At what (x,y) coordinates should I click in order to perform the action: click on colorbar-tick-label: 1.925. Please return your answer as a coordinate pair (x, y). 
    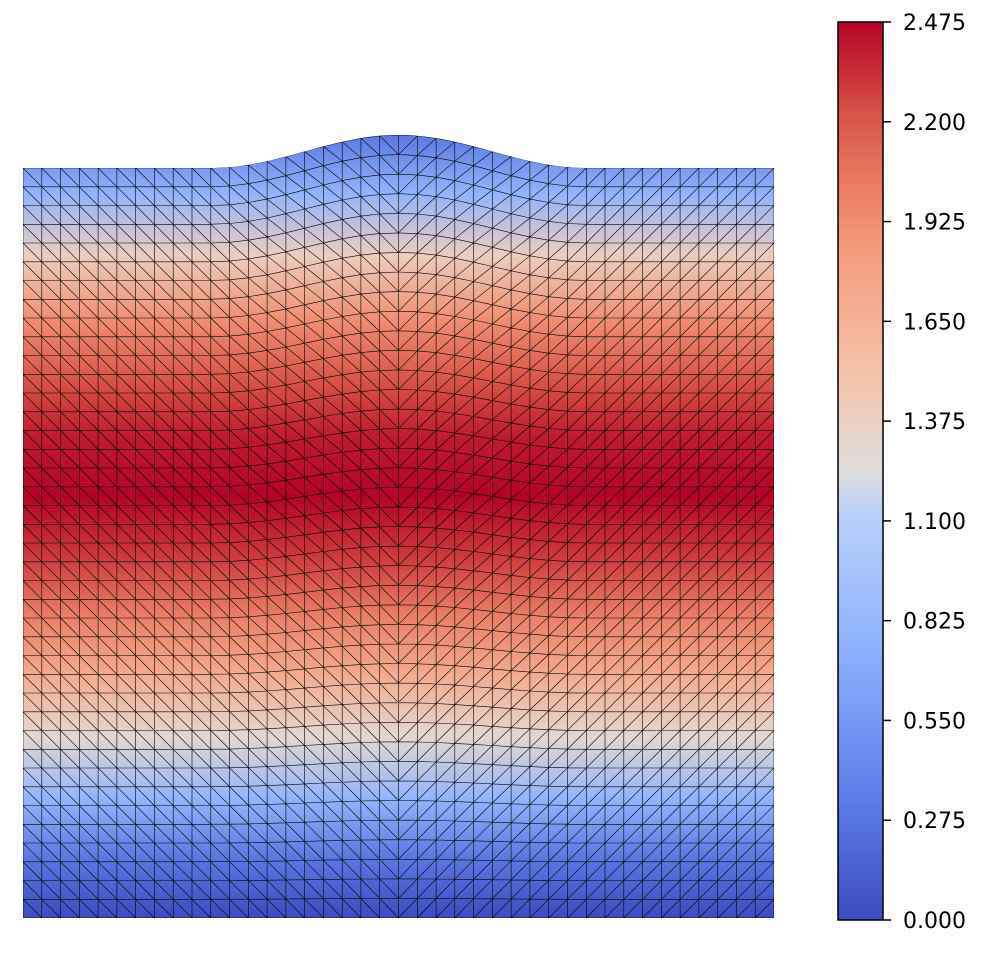
    Looking at the image, I should click on (934, 223).